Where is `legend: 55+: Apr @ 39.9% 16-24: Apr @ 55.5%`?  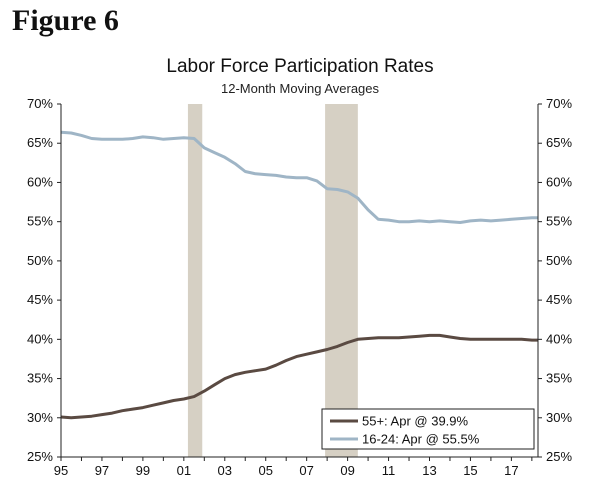 legend: 55+: Apr @ 39.9% 16-24: Apr @ 55.5% is located at coordinates (428, 429).